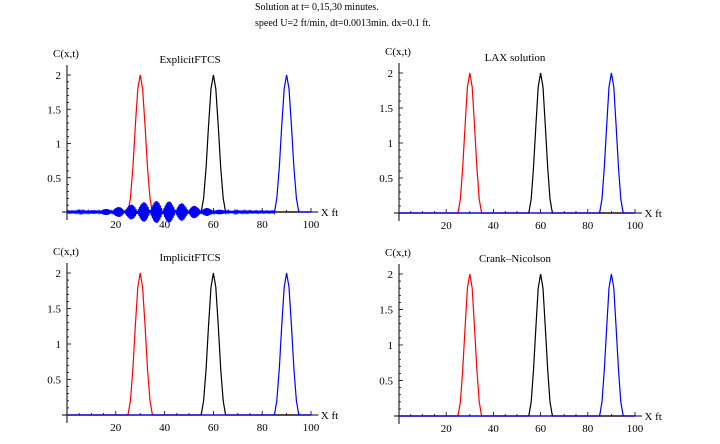 The height and width of the screenshot is (444, 720). What do you see at coordinates (515, 58) in the screenshot?
I see `subplot-title: LAX solution` at bounding box center [515, 58].